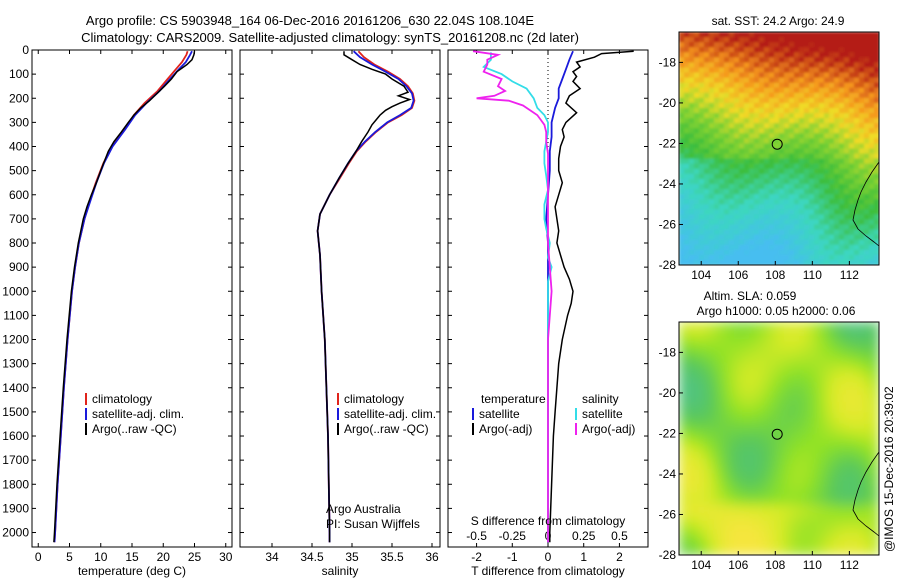 This screenshot has width=900, height=580. Describe the element at coordinates (15, 508) in the screenshot. I see `y-tick-label: 1900` at that location.